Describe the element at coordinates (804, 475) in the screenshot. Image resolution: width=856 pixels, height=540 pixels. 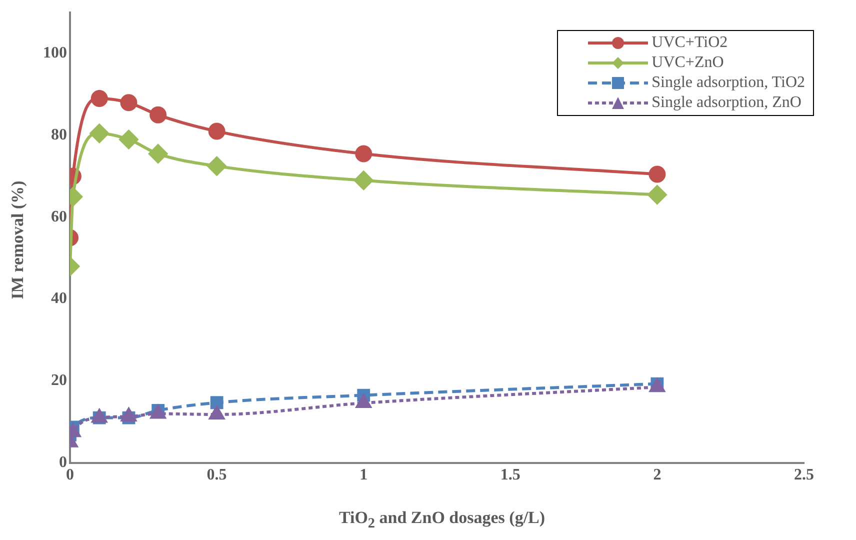
I see `x-tick-label: 2.5` at that location.